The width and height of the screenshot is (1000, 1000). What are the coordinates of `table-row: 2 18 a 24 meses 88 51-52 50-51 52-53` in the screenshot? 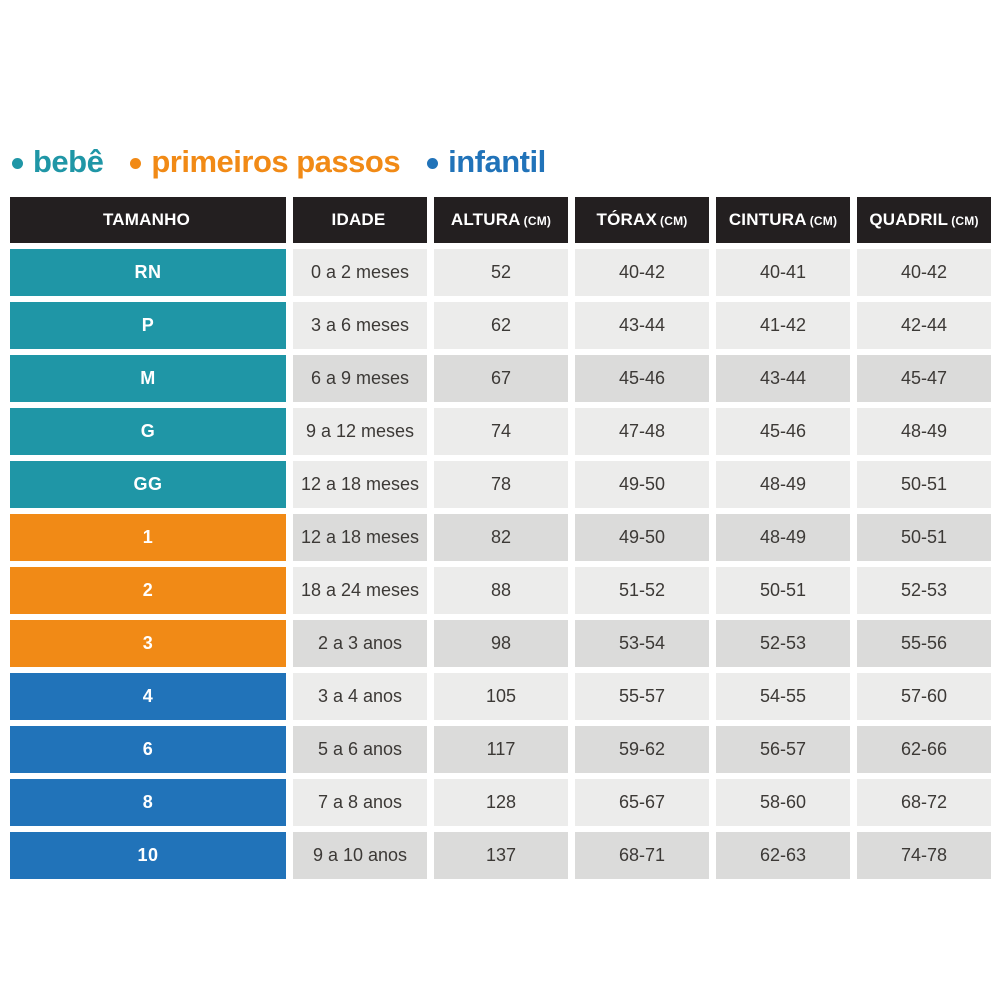 It's located at (500, 590).